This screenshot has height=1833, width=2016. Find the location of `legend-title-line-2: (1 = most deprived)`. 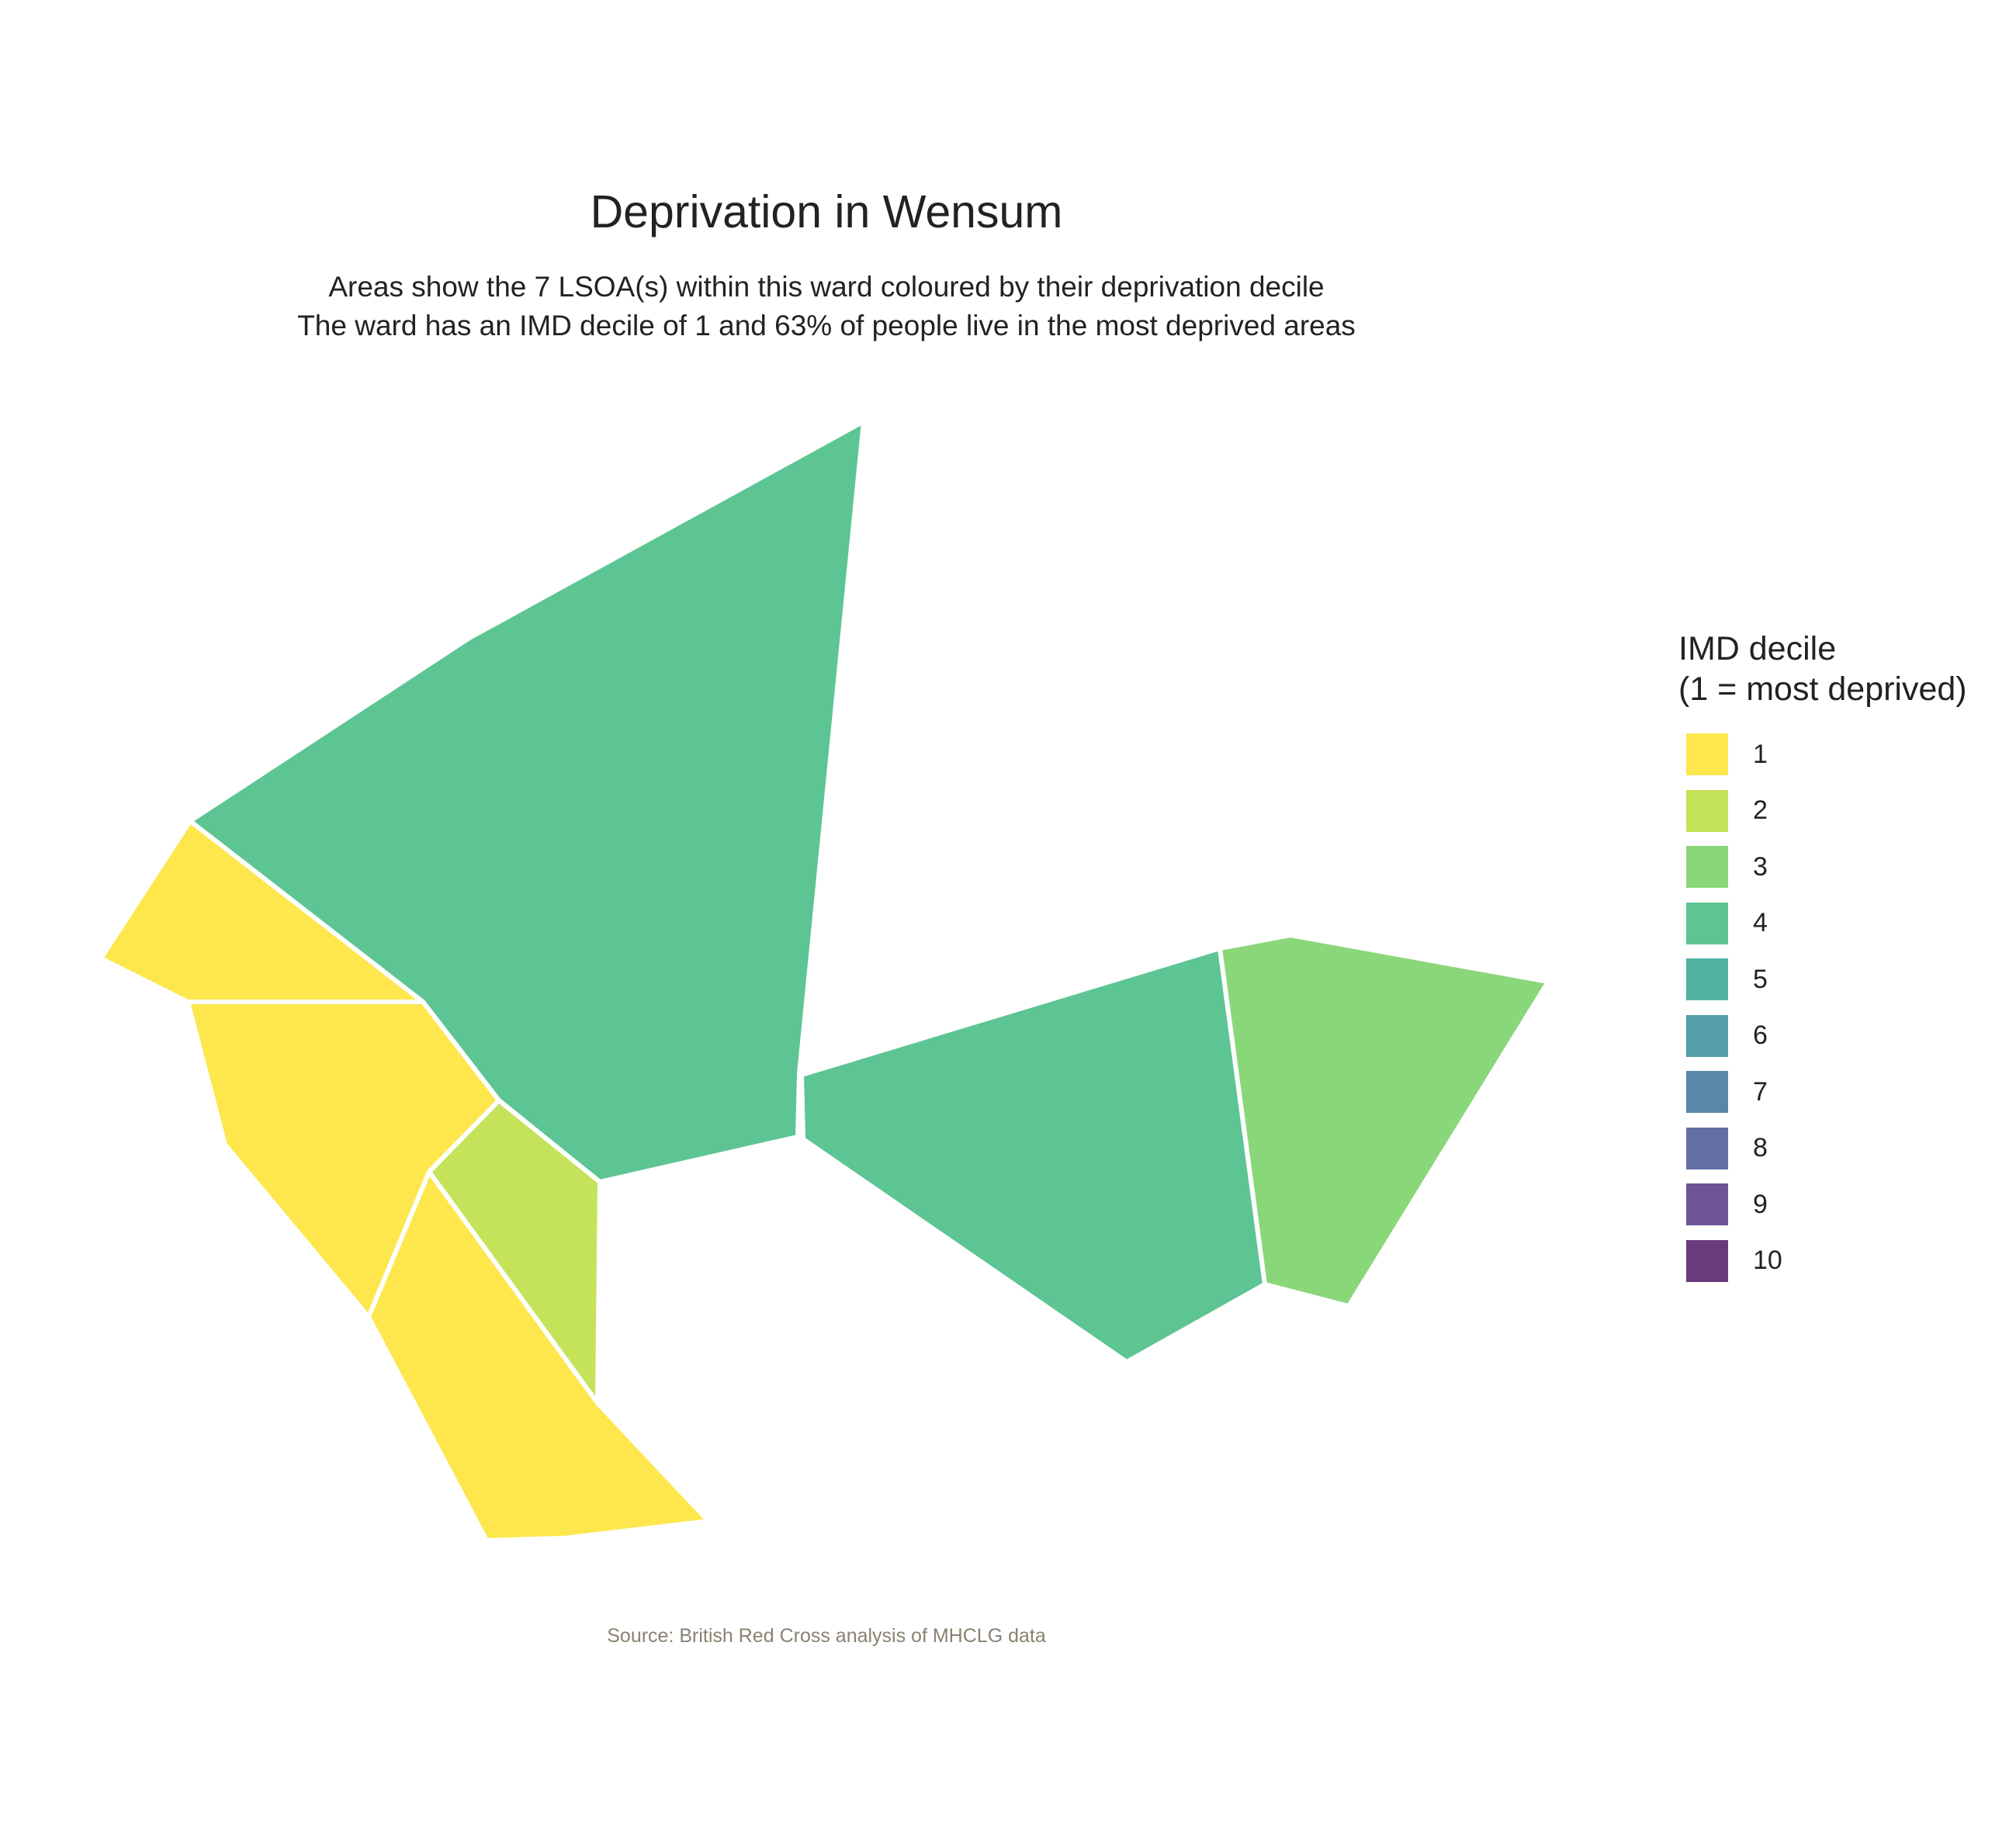

legend-title-line-2: (1 = most deprived) is located at coordinates (1823, 689).